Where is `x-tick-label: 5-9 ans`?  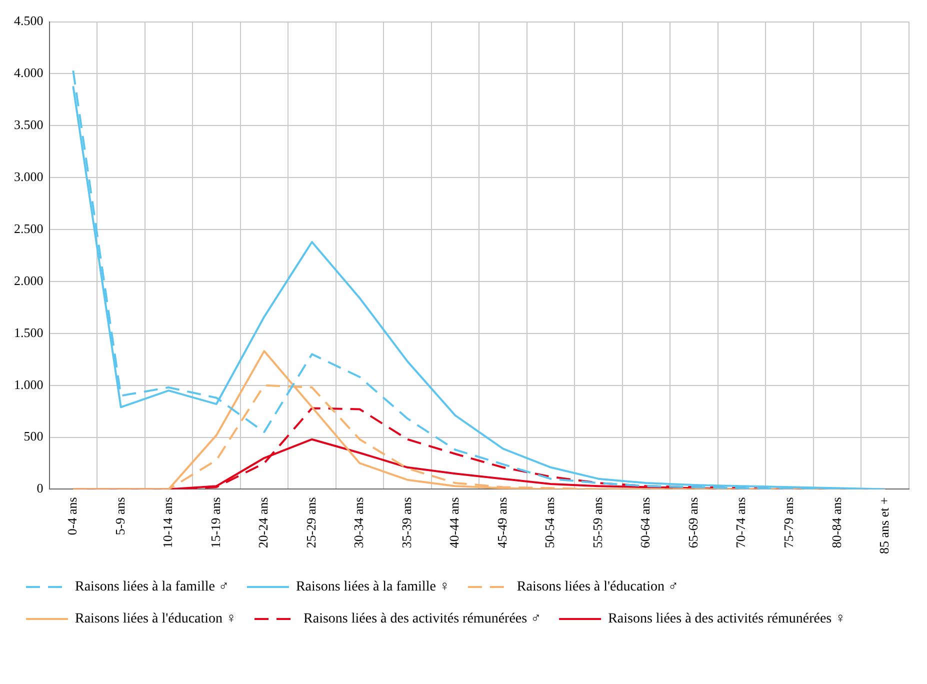
x-tick-label: 5-9 ans is located at coordinates (120, 516).